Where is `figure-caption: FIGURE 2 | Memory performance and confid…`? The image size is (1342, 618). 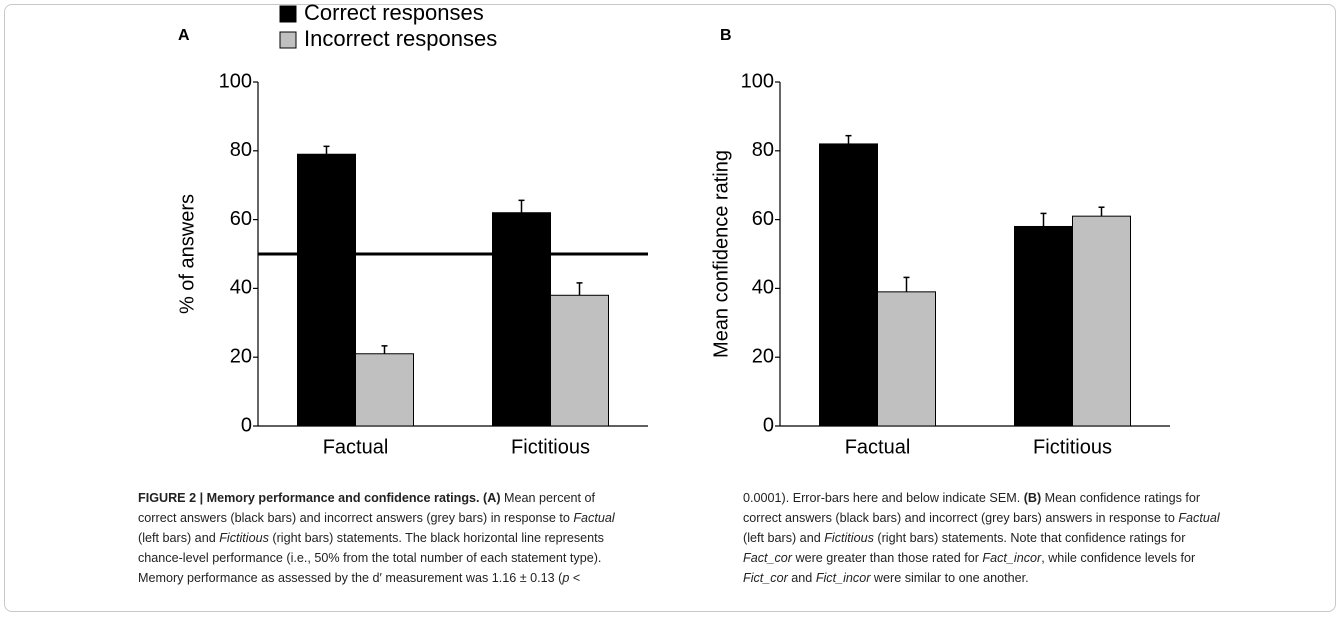
figure-caption: FIGURE 2 | Memory performance and confid… is located at coordinates (685, 538).